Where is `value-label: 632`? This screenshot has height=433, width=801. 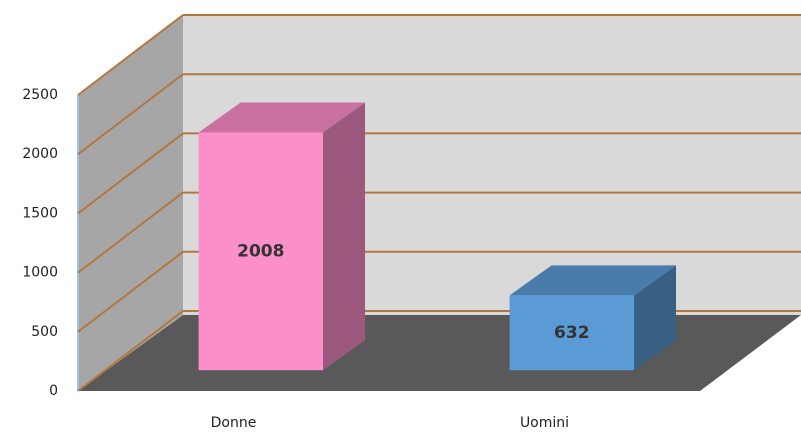
value-label: 632 is located at coordinates (572, 333).